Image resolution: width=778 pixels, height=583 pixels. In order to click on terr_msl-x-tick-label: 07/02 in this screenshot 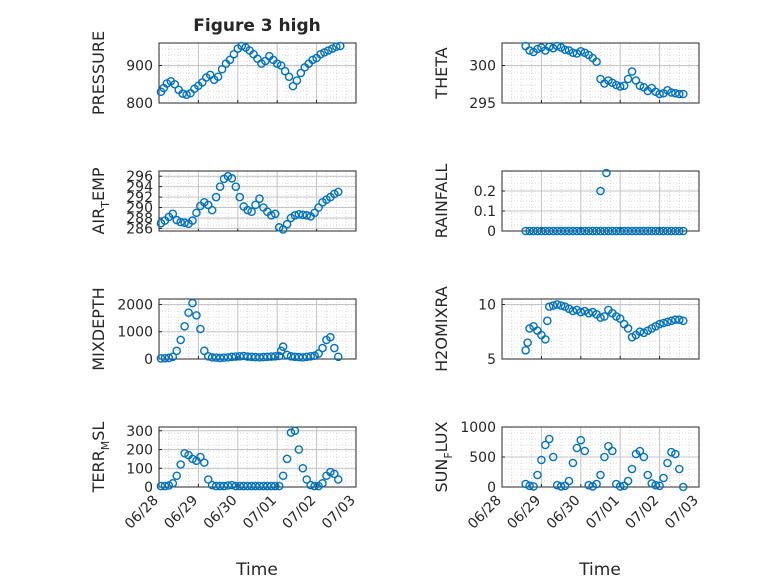, I will do `click(300, 513)`.